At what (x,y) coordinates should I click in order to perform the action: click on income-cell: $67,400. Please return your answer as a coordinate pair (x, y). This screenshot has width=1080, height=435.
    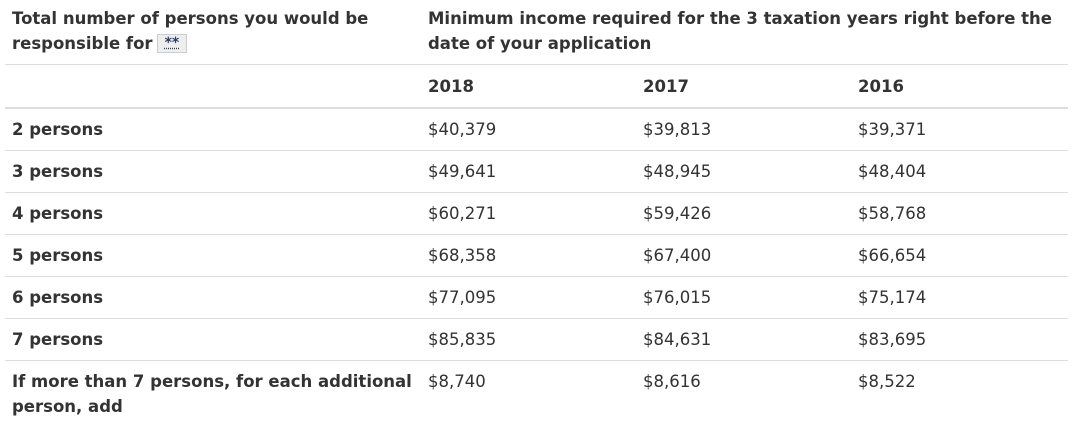
    Looking at the image, I should click on (743, 255).